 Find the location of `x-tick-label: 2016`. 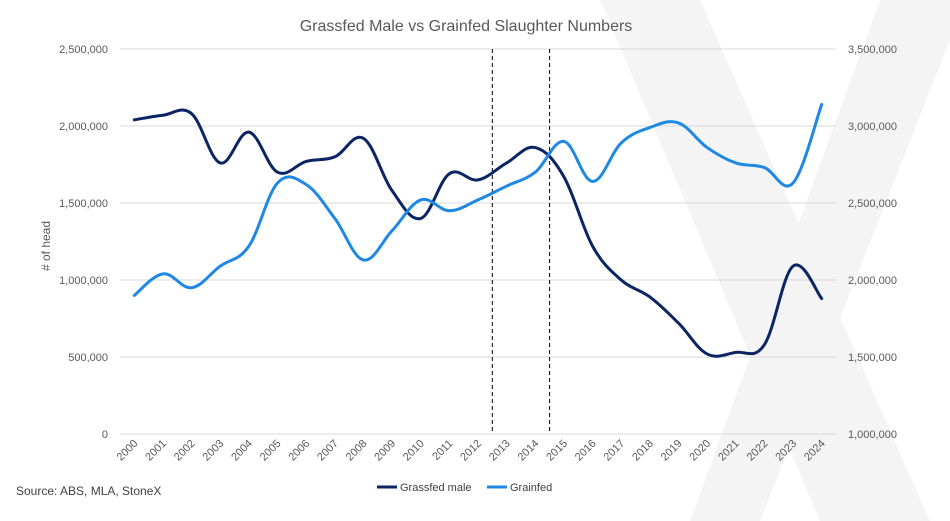

x-tick-label: 2016 is located at coordinates (586, 451).